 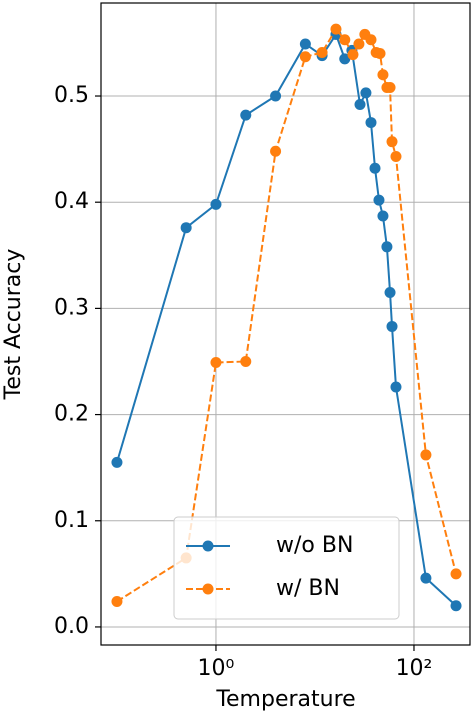 What do you see at coordinates (308, 588) in the screenshot?
I see `legend-label: w/ BN` at bounding box center [308, 588].